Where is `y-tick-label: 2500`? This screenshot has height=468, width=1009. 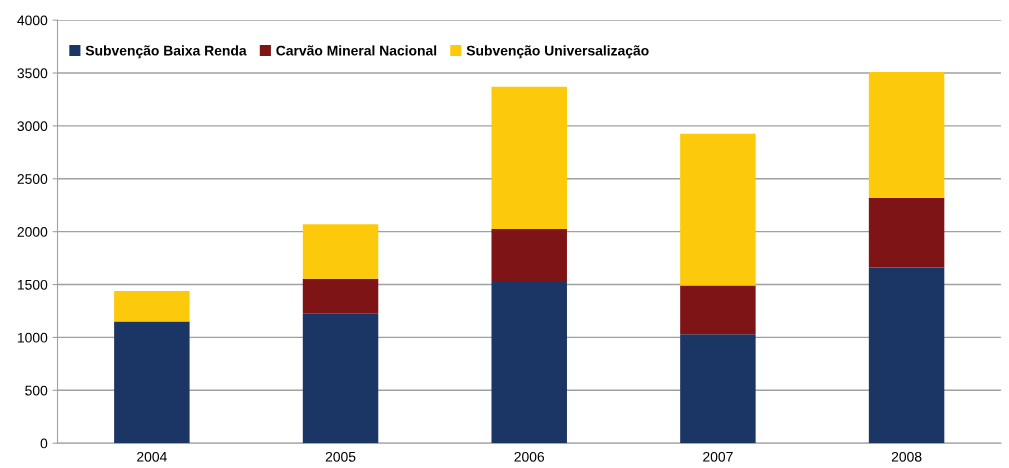
y-tick-label: 2500 is located at coordinates (32, 179).